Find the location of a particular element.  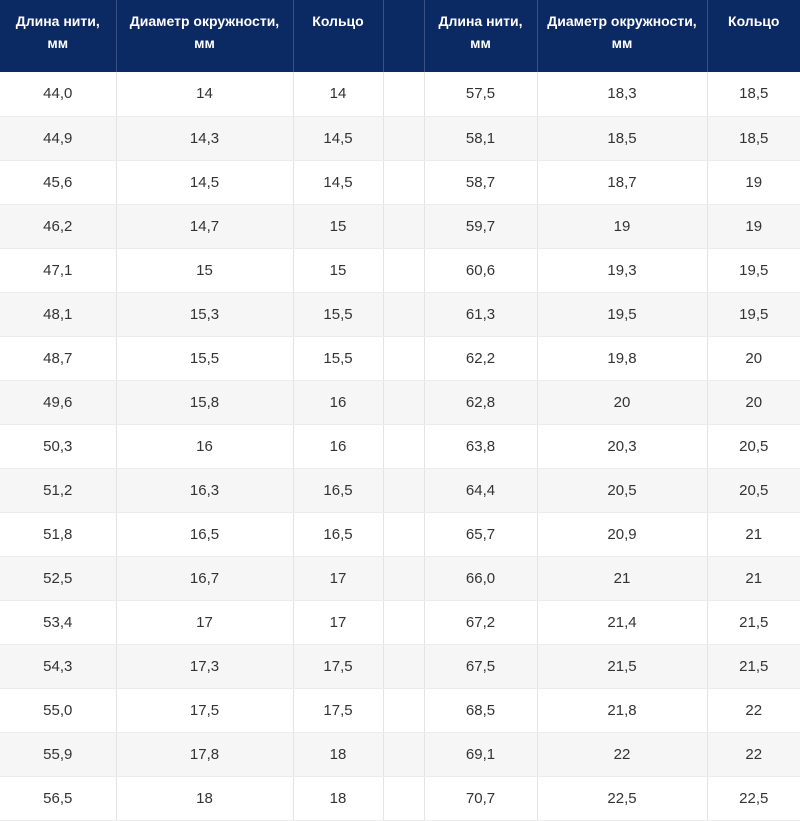

thread-length-cell: 55,0 is located at coordinates (58, 710).